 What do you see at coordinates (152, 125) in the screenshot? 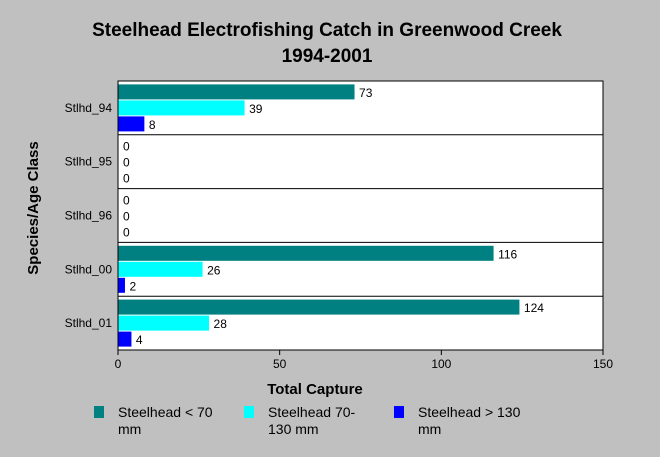
I see `data-label: 8` at bounding box center [152, 125].